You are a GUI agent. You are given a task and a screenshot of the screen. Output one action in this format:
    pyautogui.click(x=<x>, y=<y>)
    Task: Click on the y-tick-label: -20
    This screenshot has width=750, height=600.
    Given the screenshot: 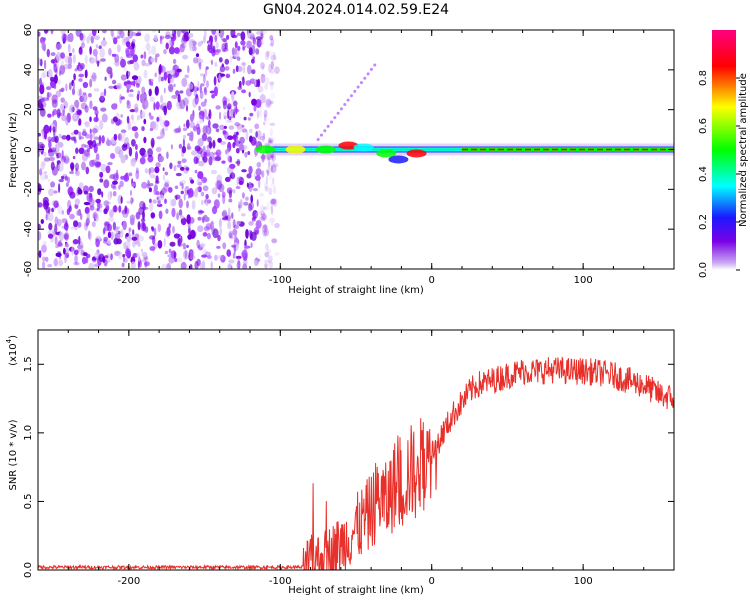 What is the action you would take?
    pyautogui.click(x=28, y=189)
    